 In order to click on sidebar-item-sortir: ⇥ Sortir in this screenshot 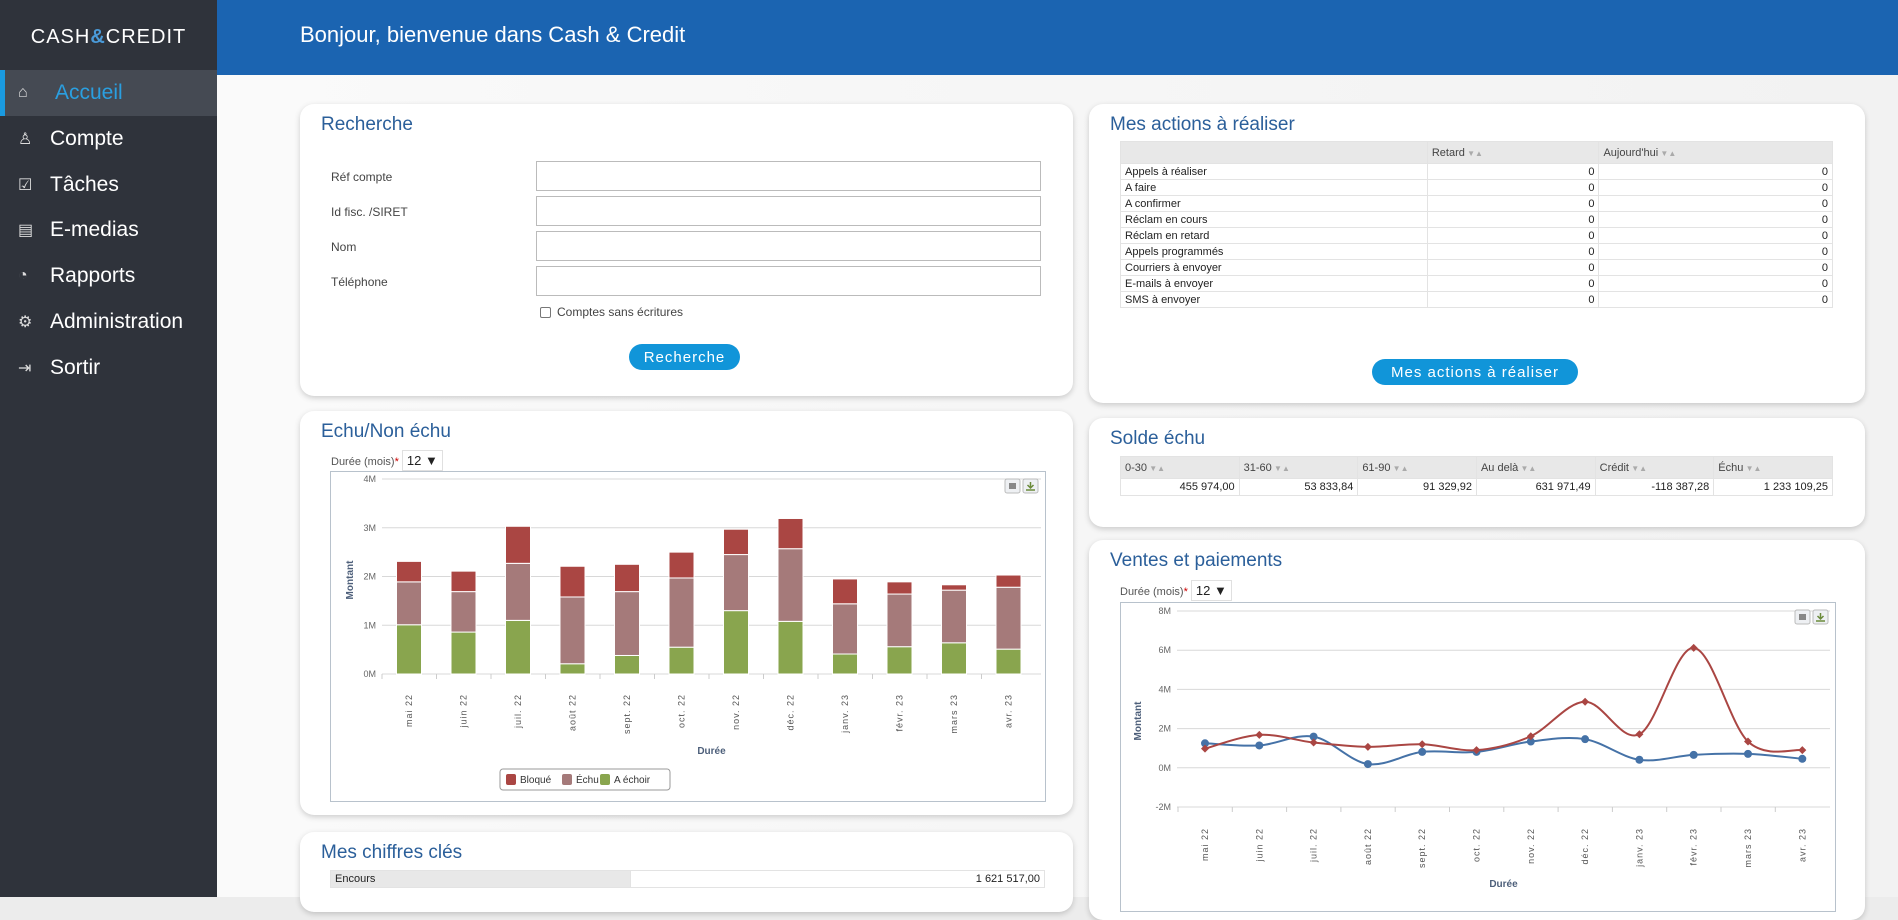, I will do `click(108, 368)`.